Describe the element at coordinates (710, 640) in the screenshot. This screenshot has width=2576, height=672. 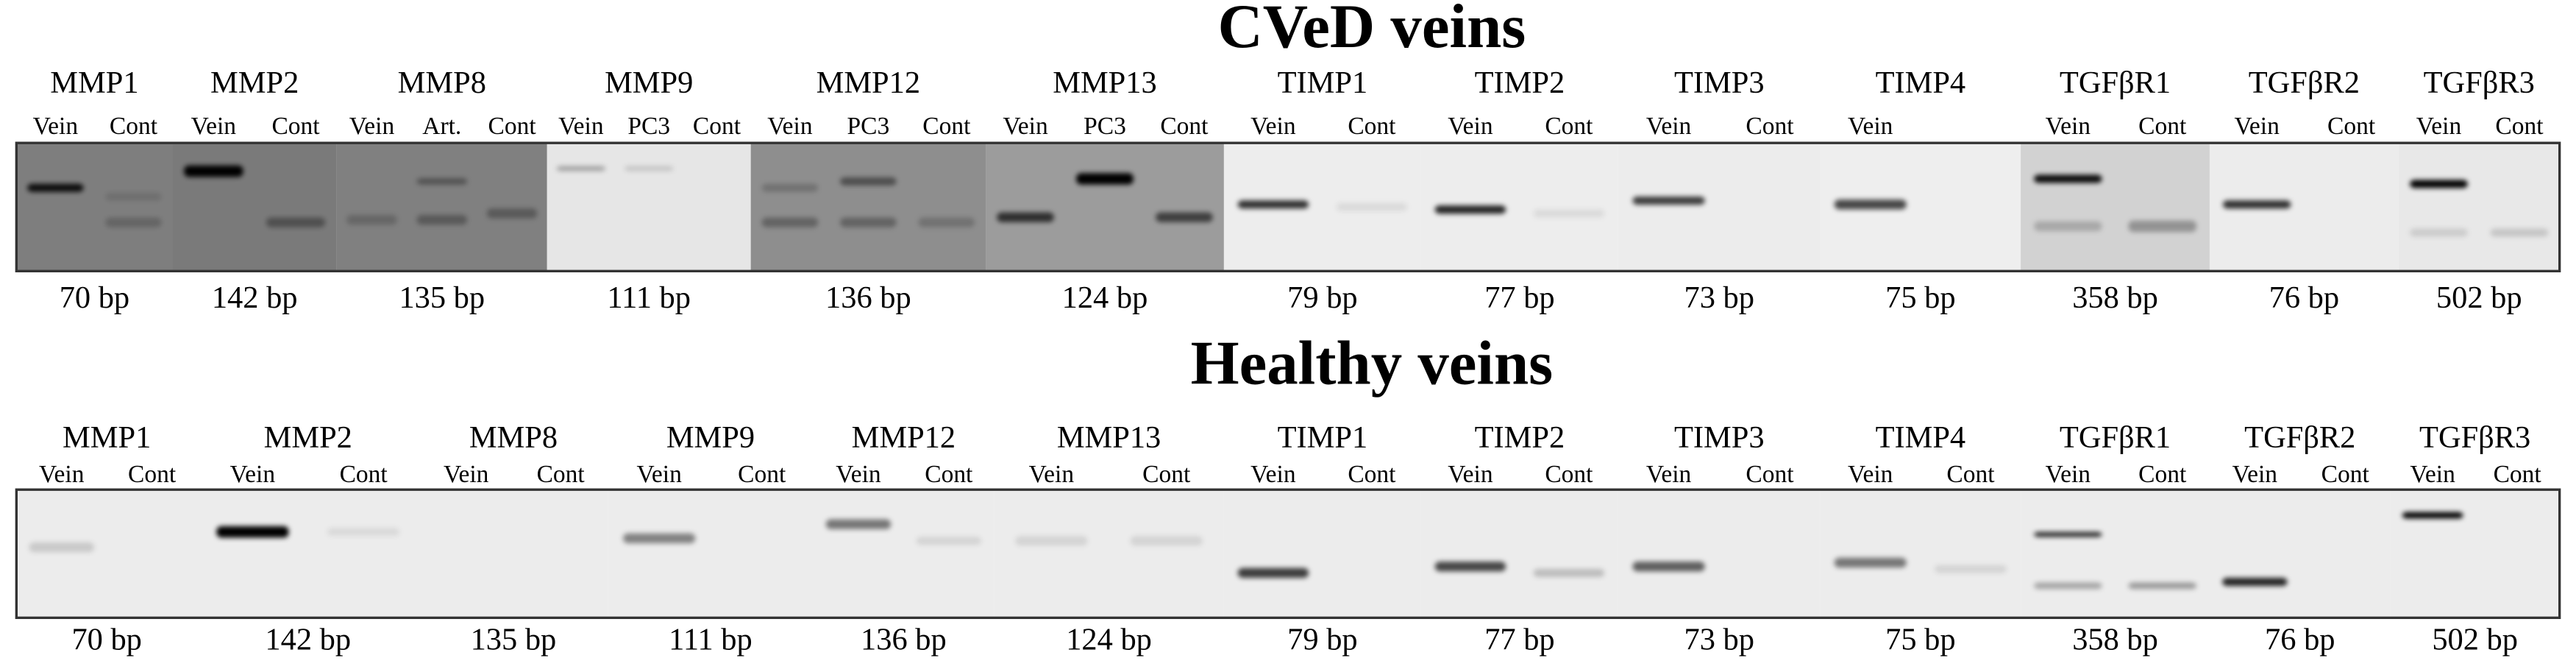
I see `bp-label: 111 bp` at that location.